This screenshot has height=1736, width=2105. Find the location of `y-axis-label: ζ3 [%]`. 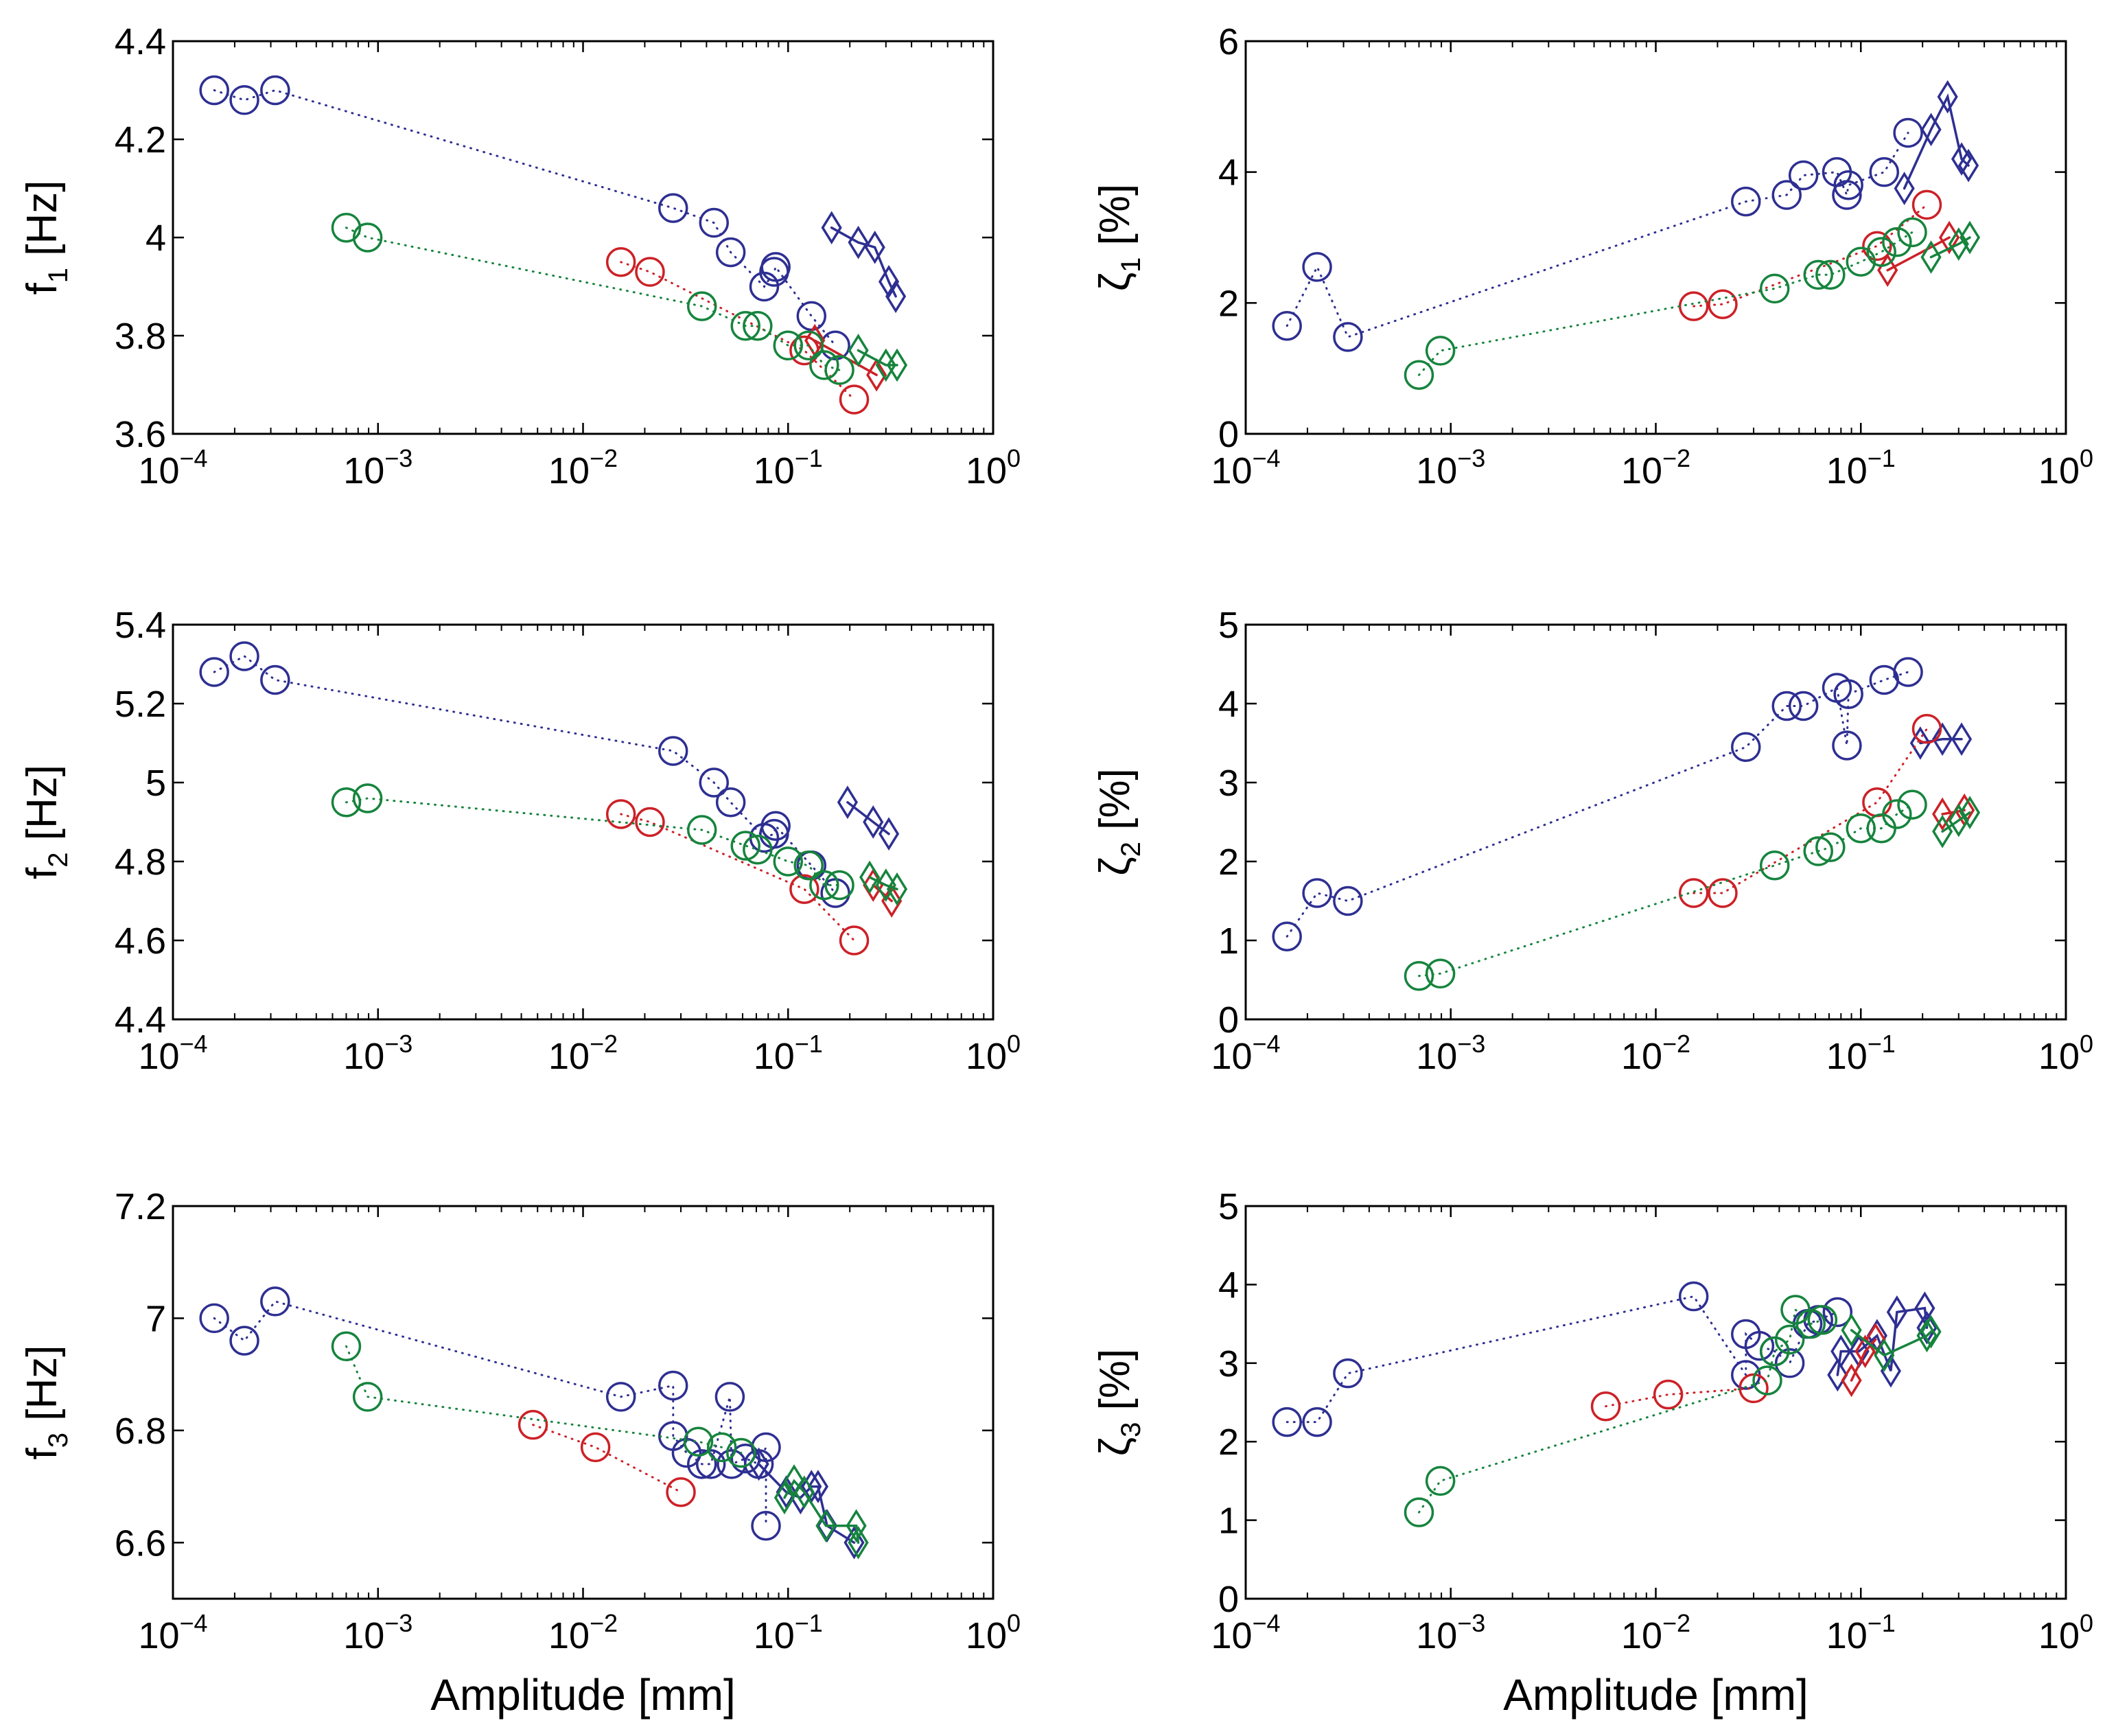

y-axis-label: ζ3 [%] is located at coordinates (1118, 1402).